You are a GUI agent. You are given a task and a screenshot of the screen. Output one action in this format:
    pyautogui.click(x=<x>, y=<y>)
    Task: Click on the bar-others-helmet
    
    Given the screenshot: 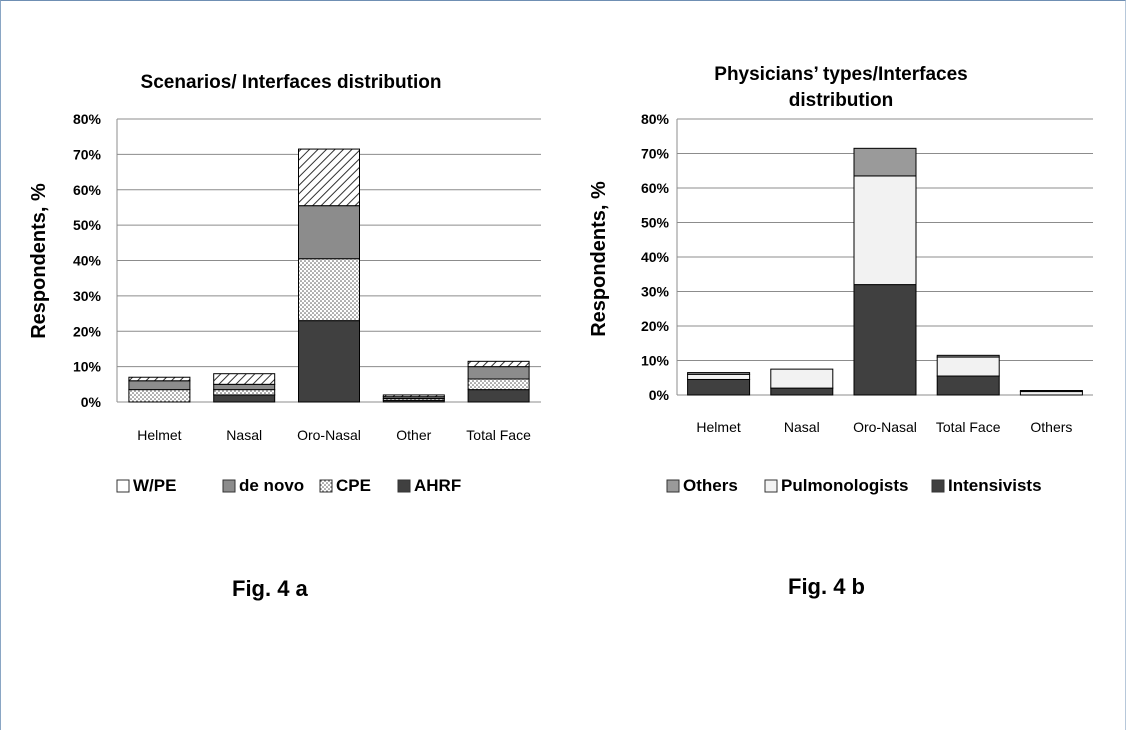 What is the action you would take?
    pyautogui.click(x=719, y=373)
    